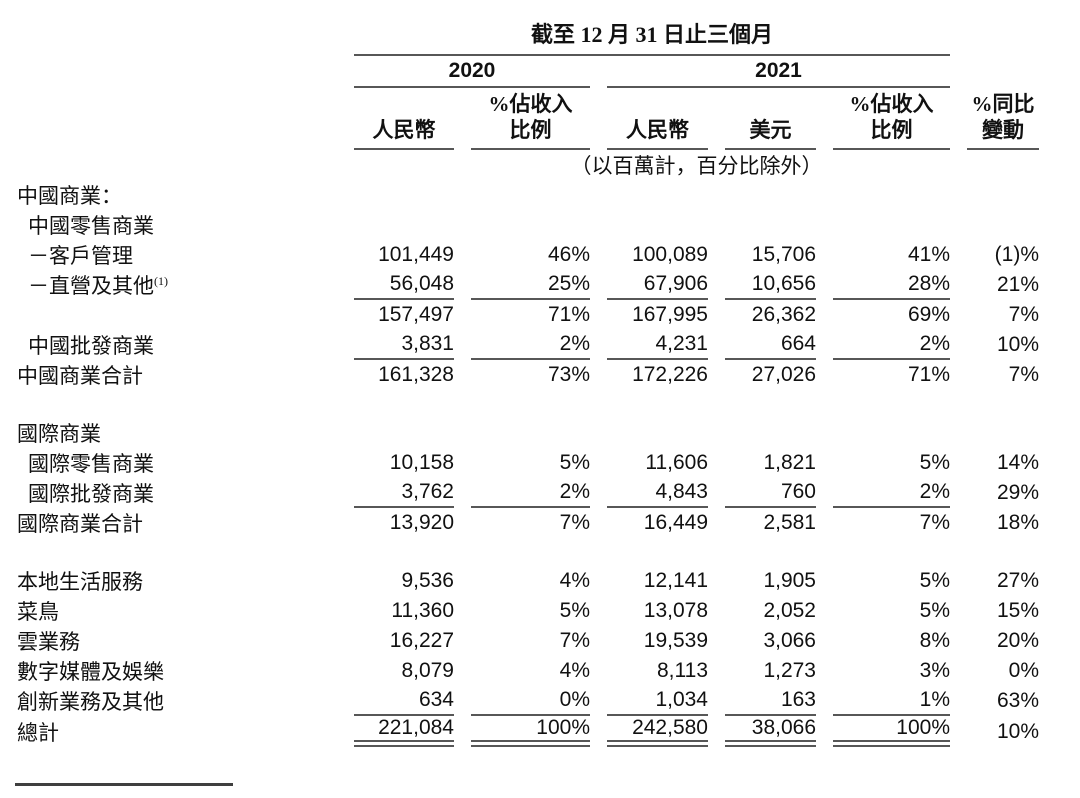 The image size is (1080, 798). Describe the element at coordinates (770, 493) in the screenshot. I see `value-cell: 760` at that location.